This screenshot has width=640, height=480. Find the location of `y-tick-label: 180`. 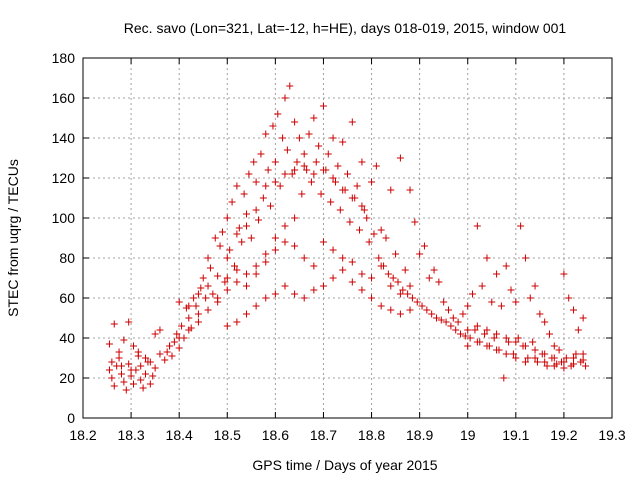

y-tick-label: 180 is located at coordinates (64, 58).